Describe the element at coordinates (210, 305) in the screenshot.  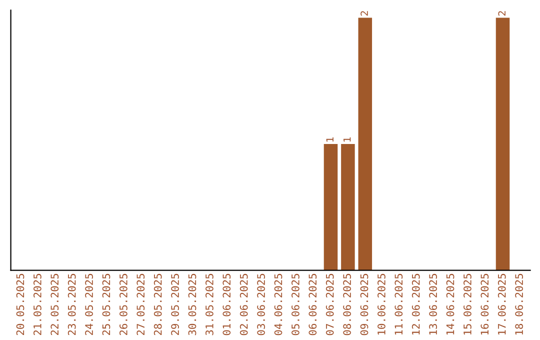
I see `x-tick-label: 31.05.2025` at that location.